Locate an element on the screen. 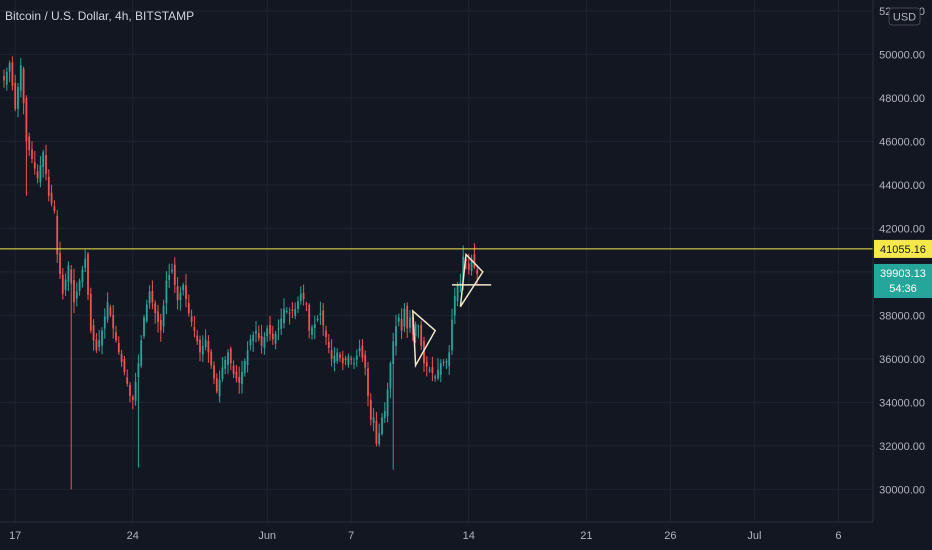  time-axis: 17 24 Jun 7 14 21 26 Jul 6 is located at coordinates (436, 535).